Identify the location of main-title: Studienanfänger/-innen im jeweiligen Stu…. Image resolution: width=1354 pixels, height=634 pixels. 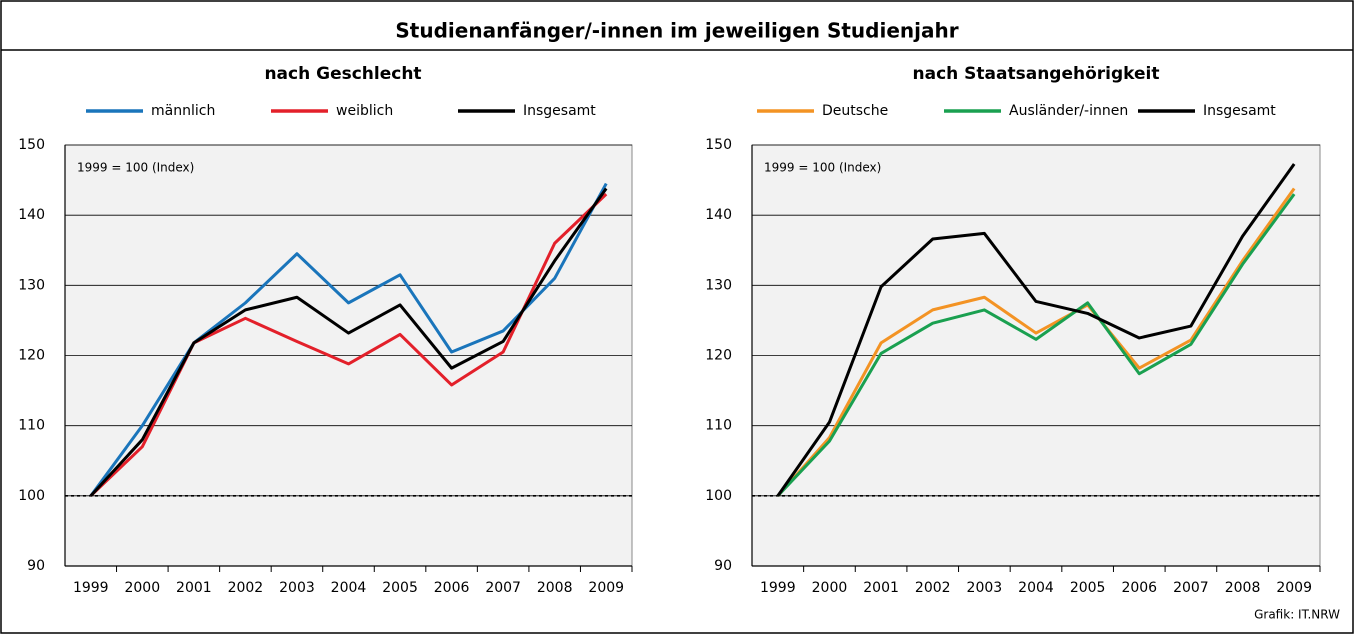
(676, 31).